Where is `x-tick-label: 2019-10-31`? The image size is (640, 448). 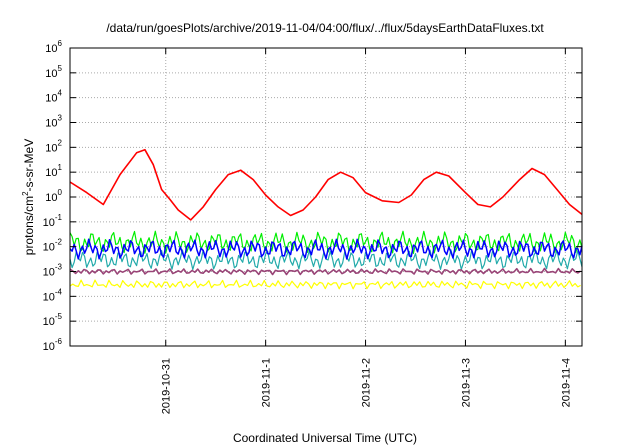 x-tick-label: 2019-10-31 is located at coordinates (167, 386).